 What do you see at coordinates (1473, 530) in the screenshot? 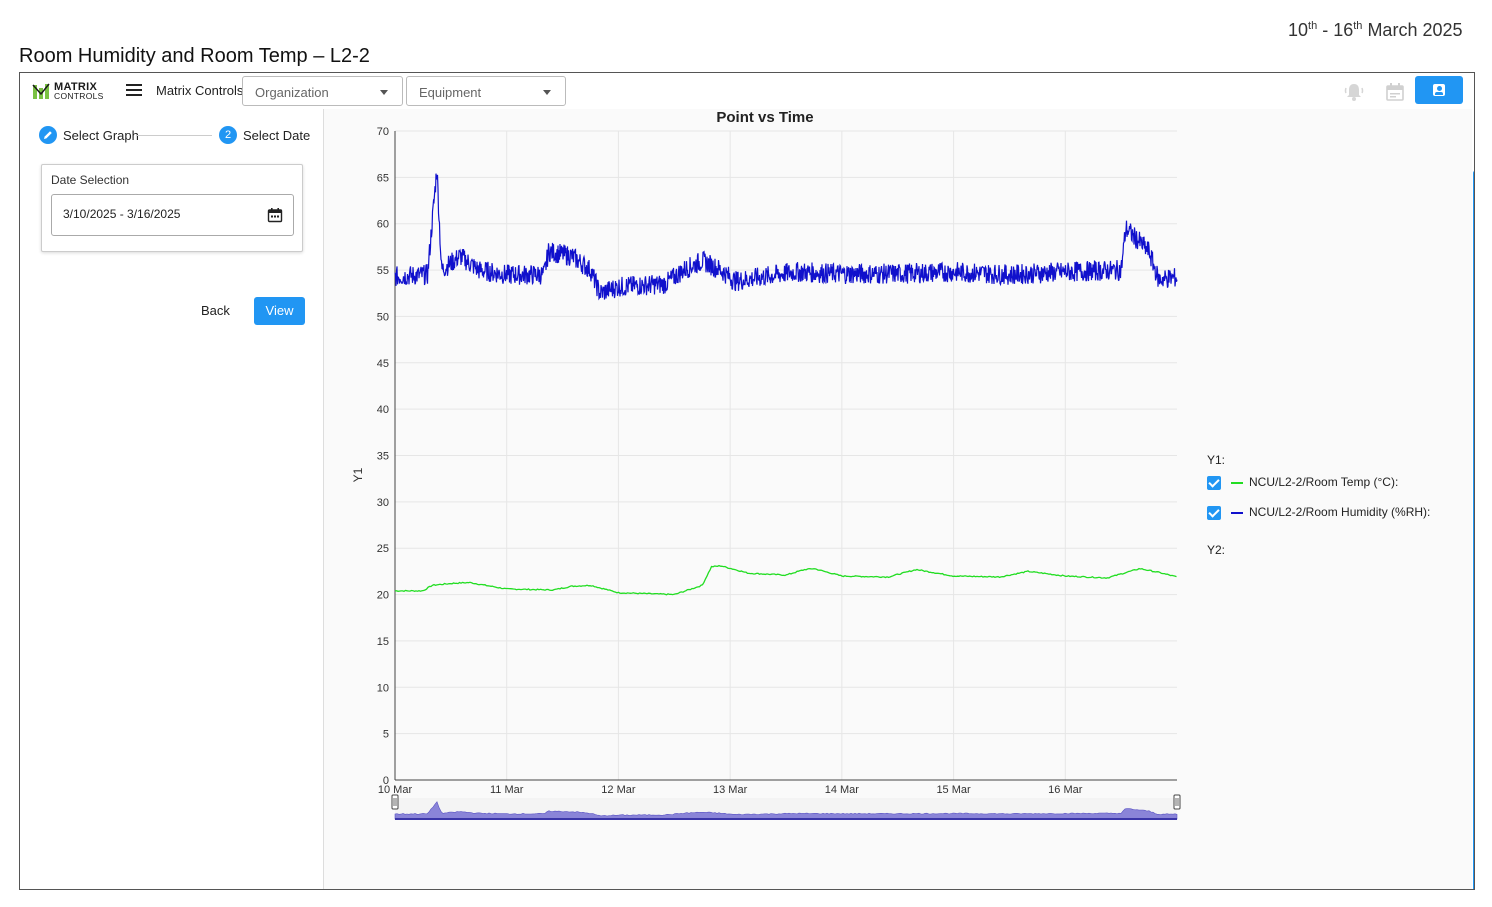
I see `vertical-scrollbar` at bounding box center [1473, 530].